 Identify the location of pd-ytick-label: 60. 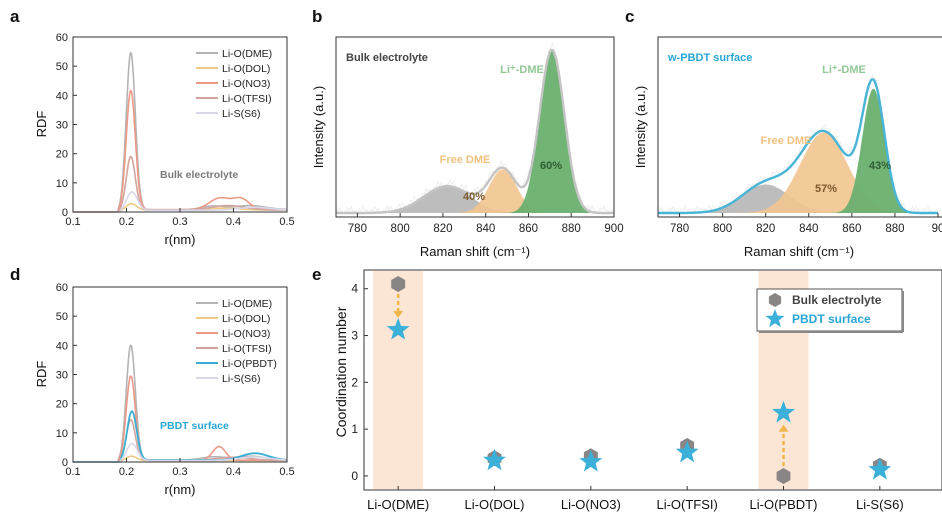
(62, 288).